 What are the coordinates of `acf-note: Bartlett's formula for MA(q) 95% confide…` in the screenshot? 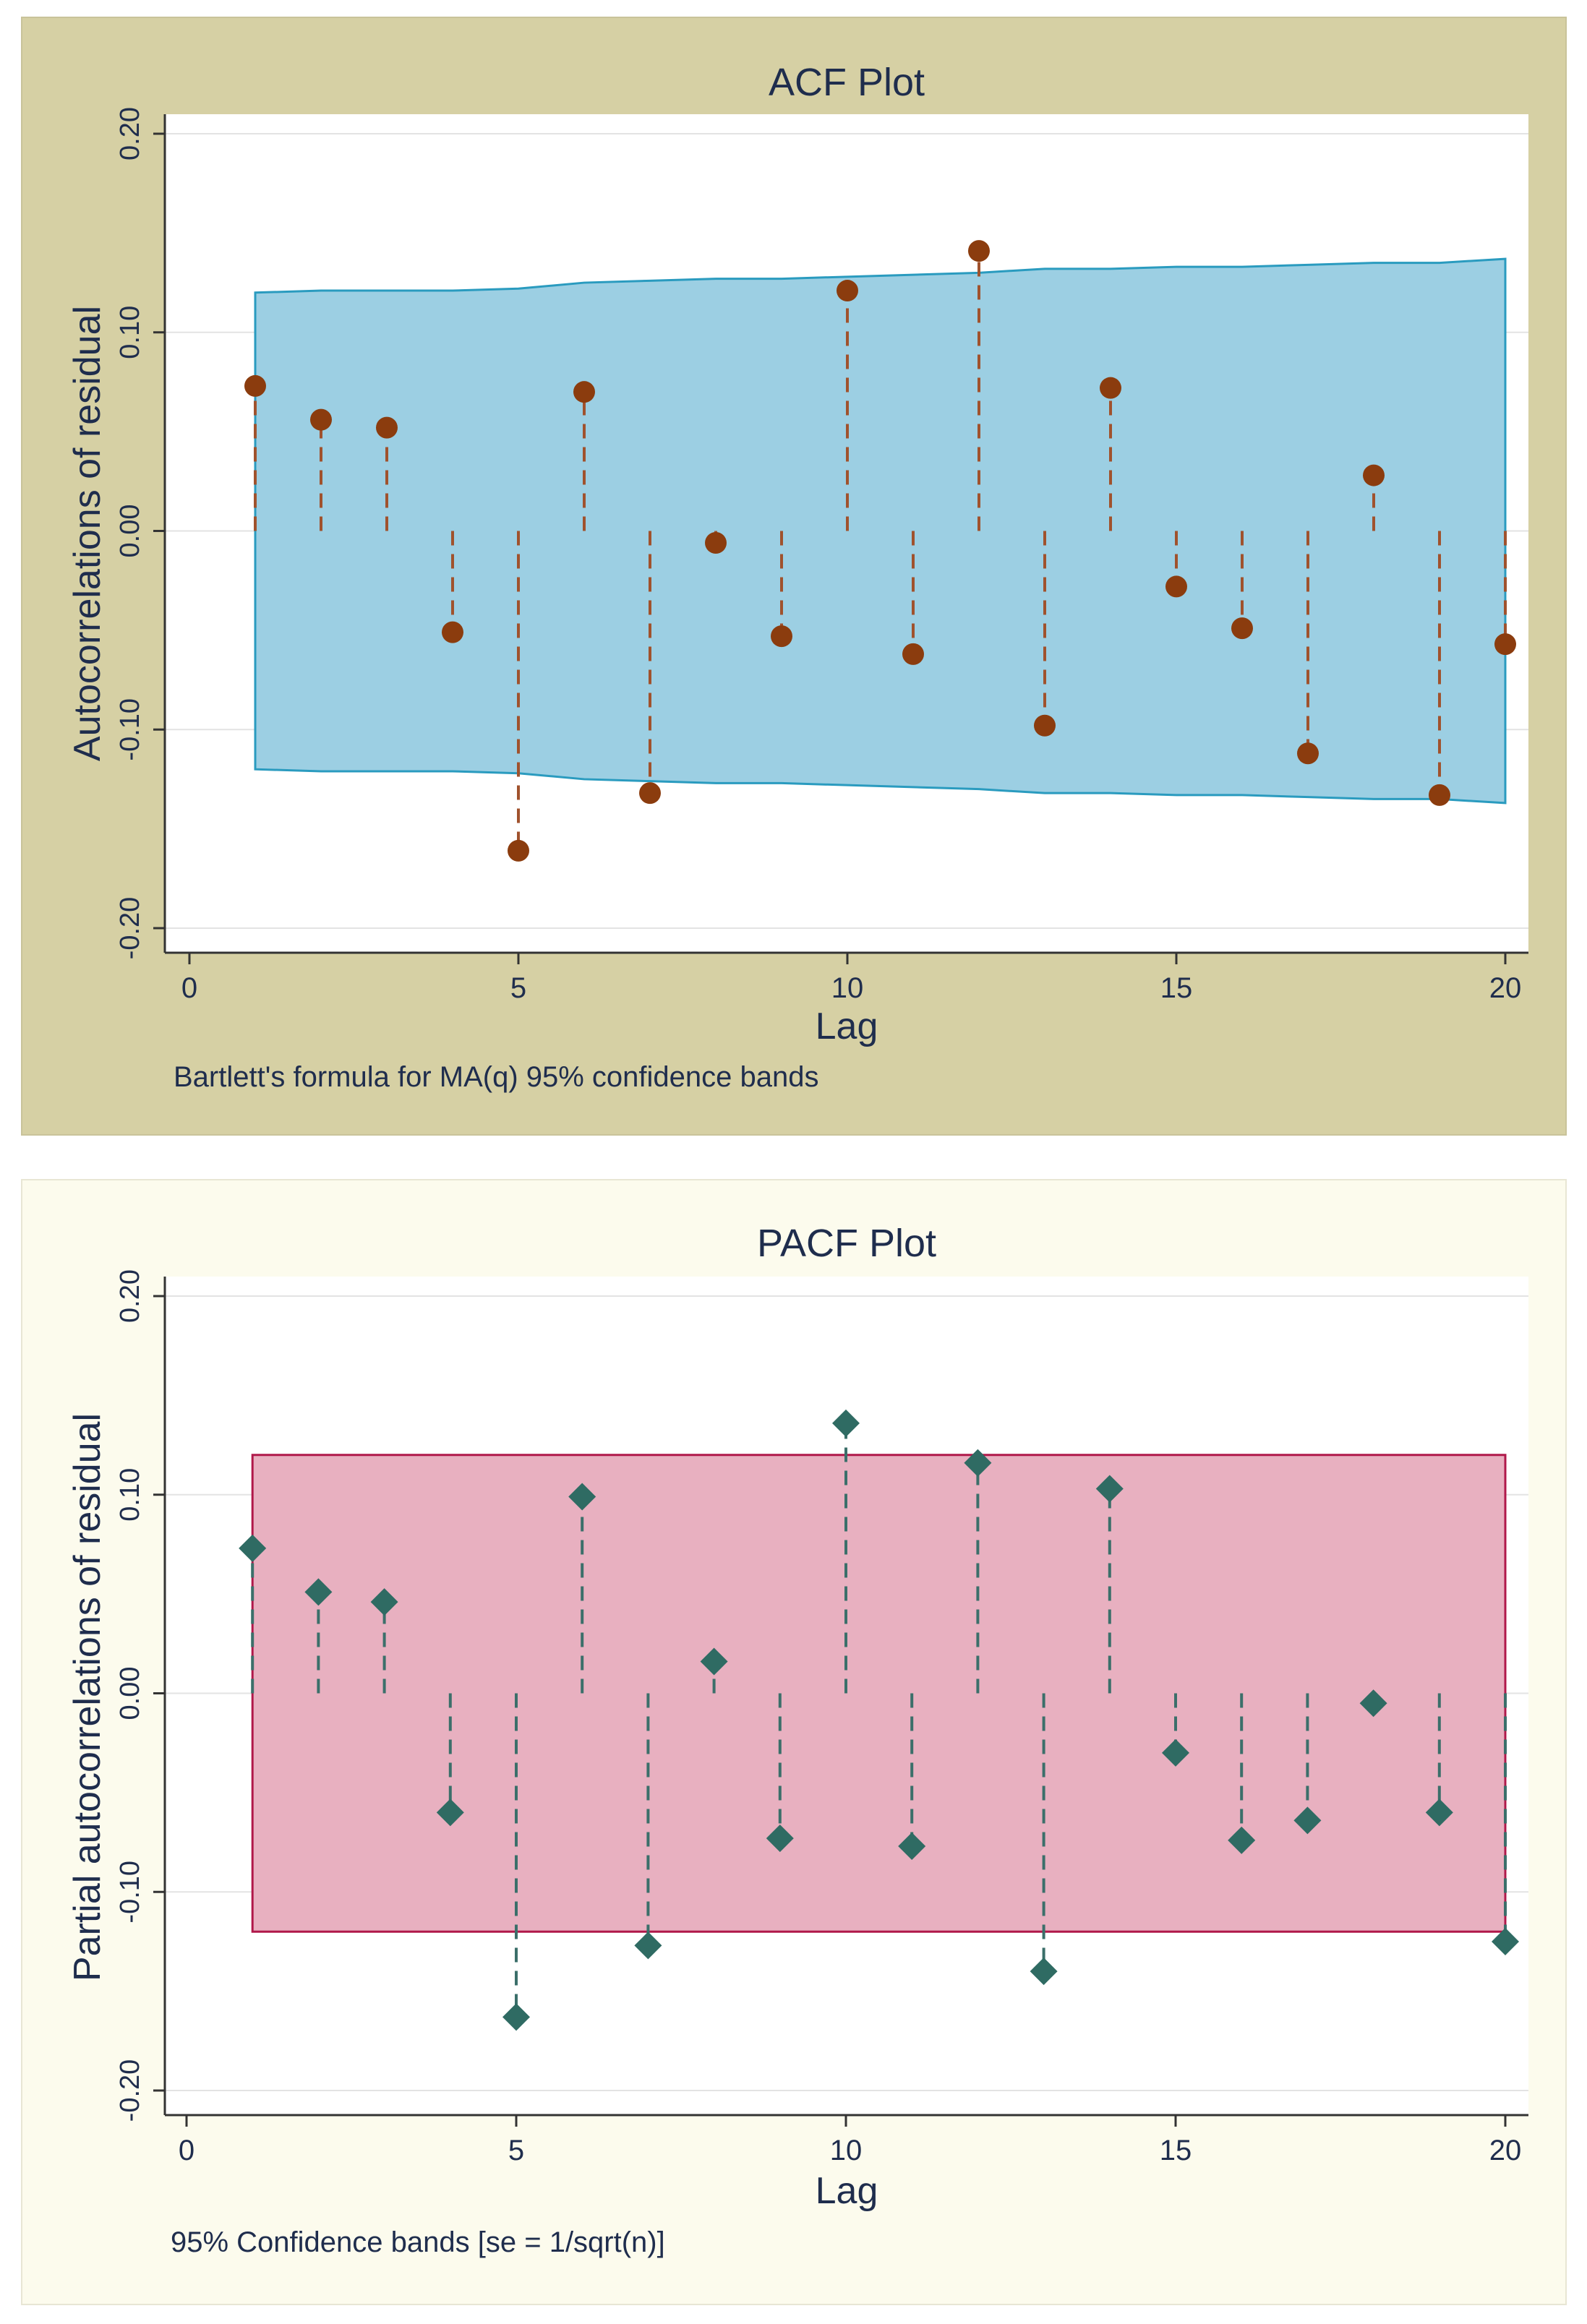 It's located at (497, 1077).